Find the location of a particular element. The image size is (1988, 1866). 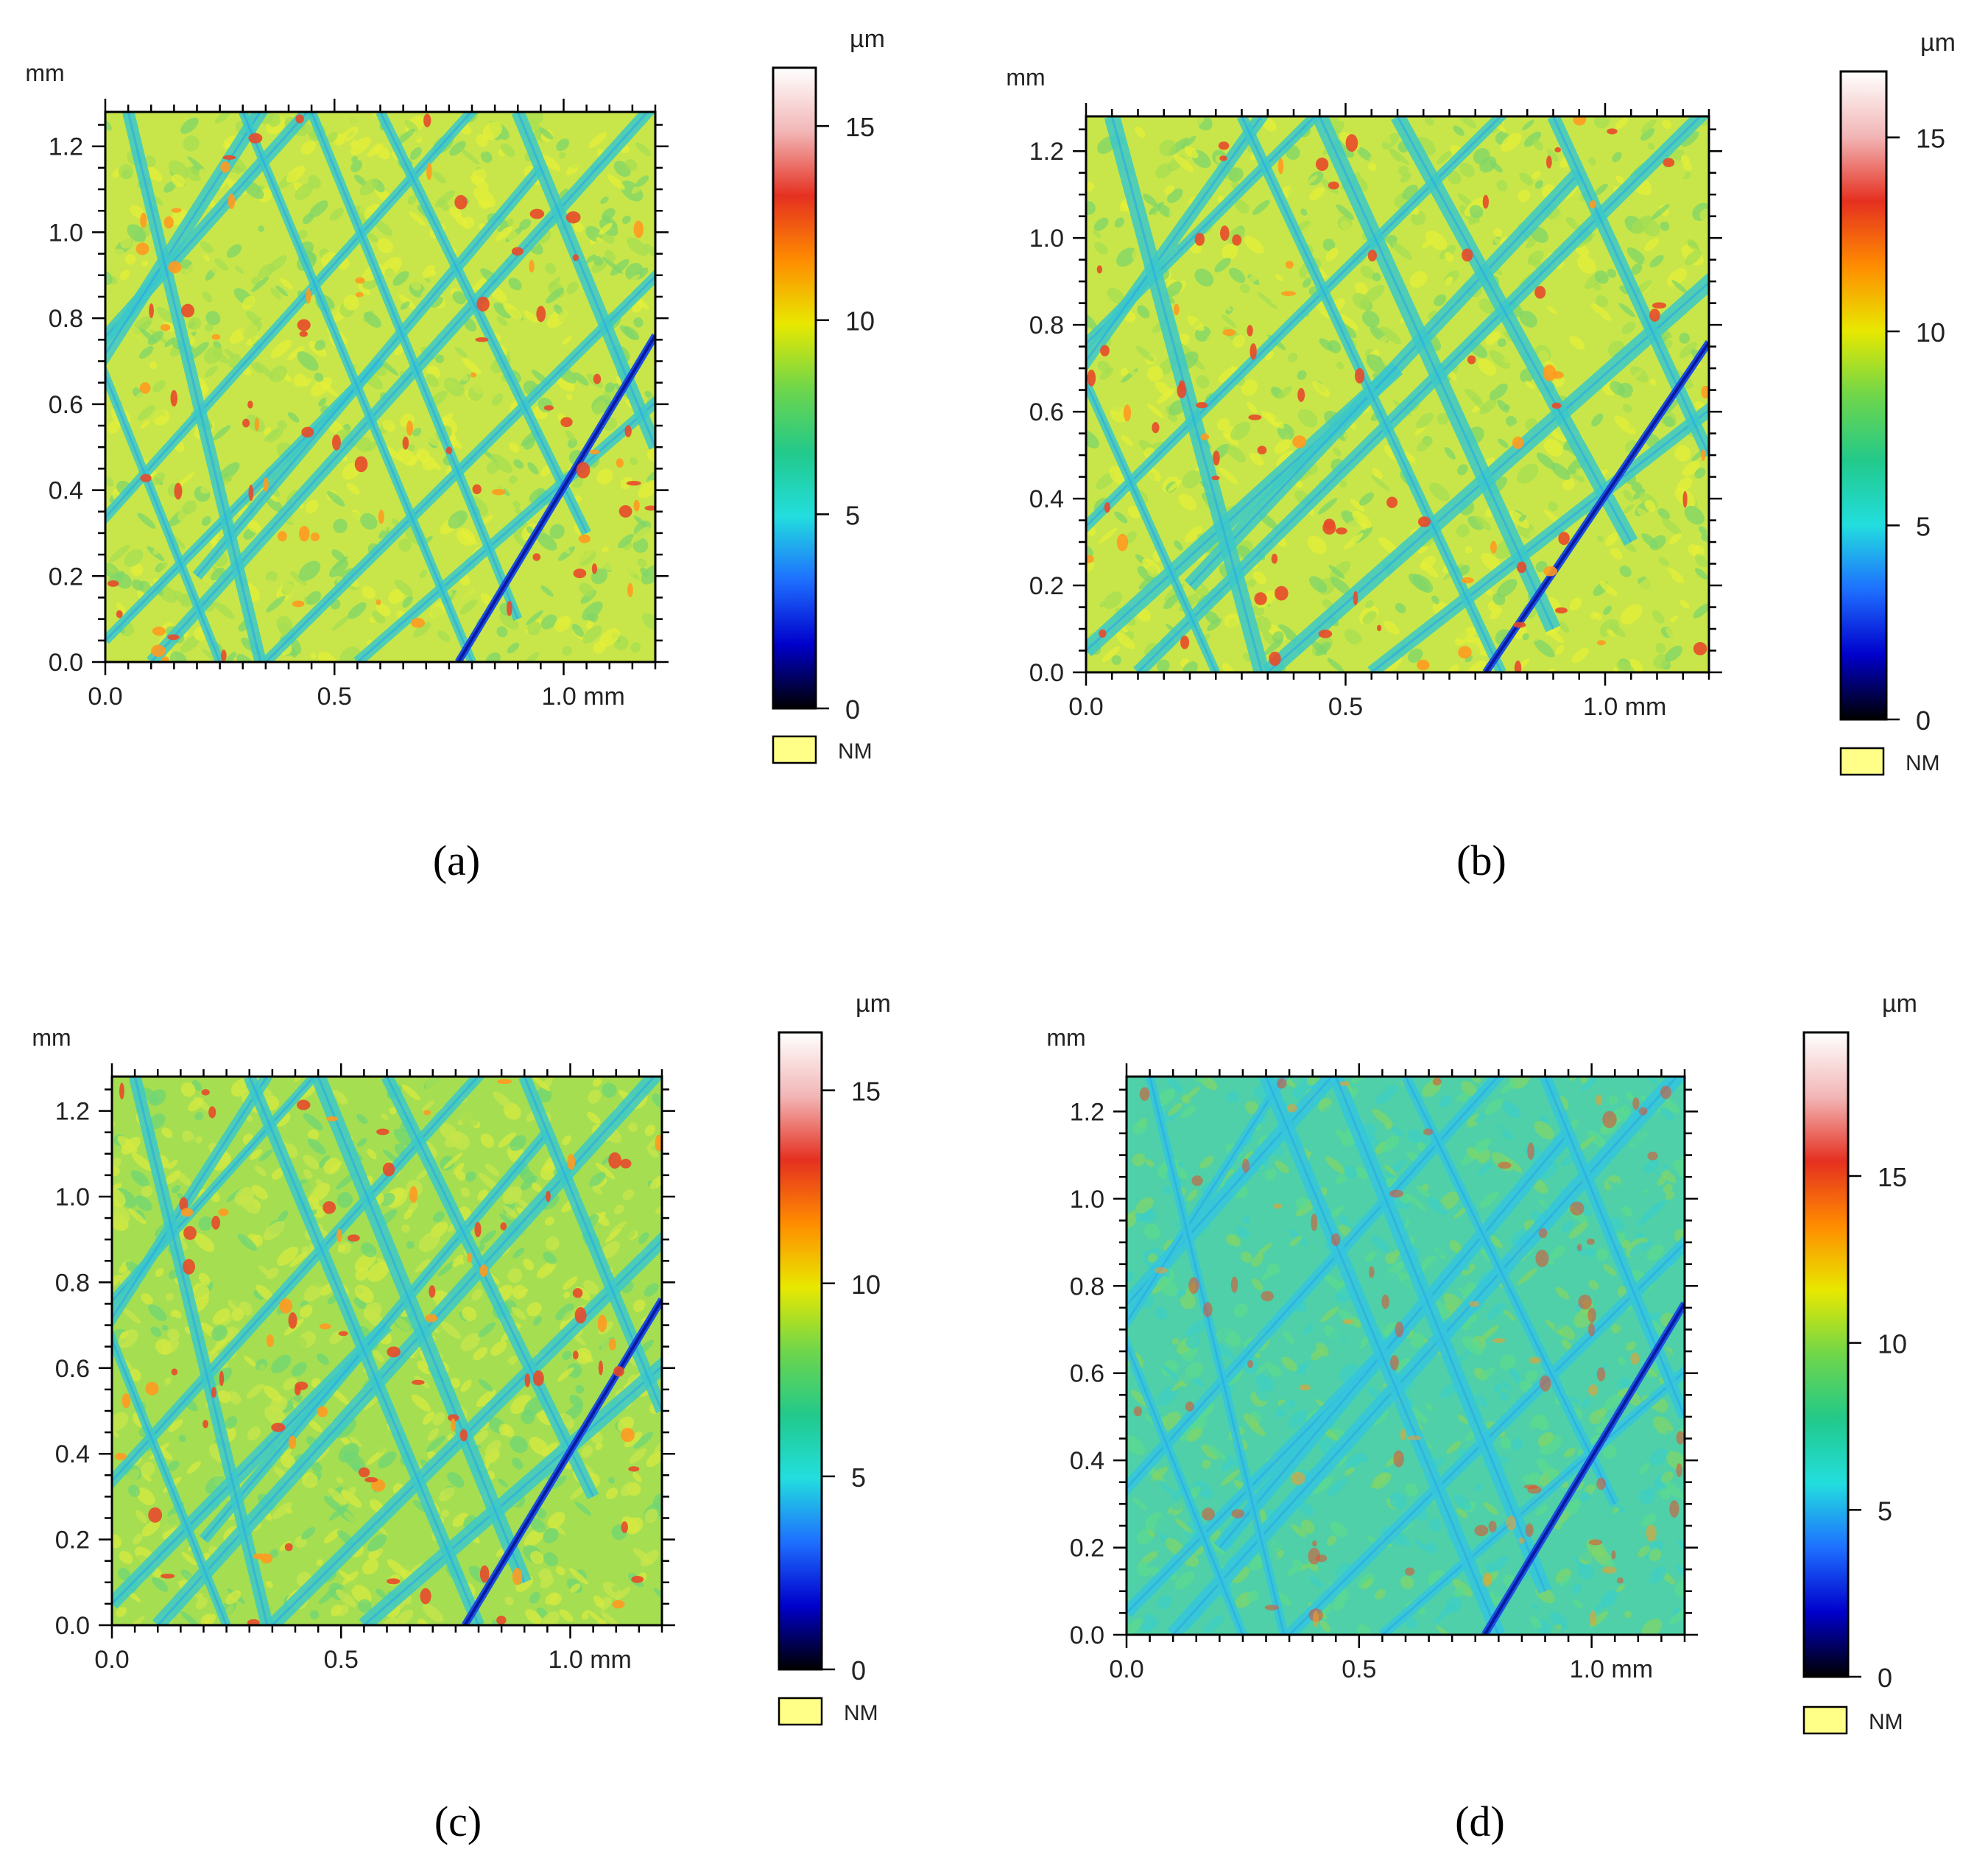

groove-core is located at coordinates (289, 315).